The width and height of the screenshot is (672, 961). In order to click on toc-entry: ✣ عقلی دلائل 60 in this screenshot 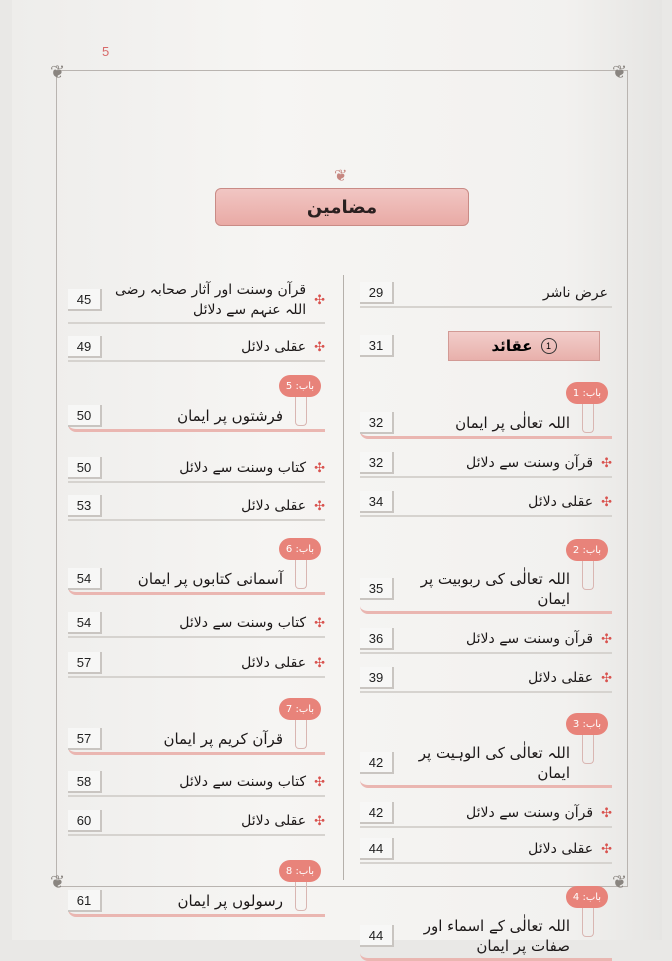, I will do `click(196, 822)`.